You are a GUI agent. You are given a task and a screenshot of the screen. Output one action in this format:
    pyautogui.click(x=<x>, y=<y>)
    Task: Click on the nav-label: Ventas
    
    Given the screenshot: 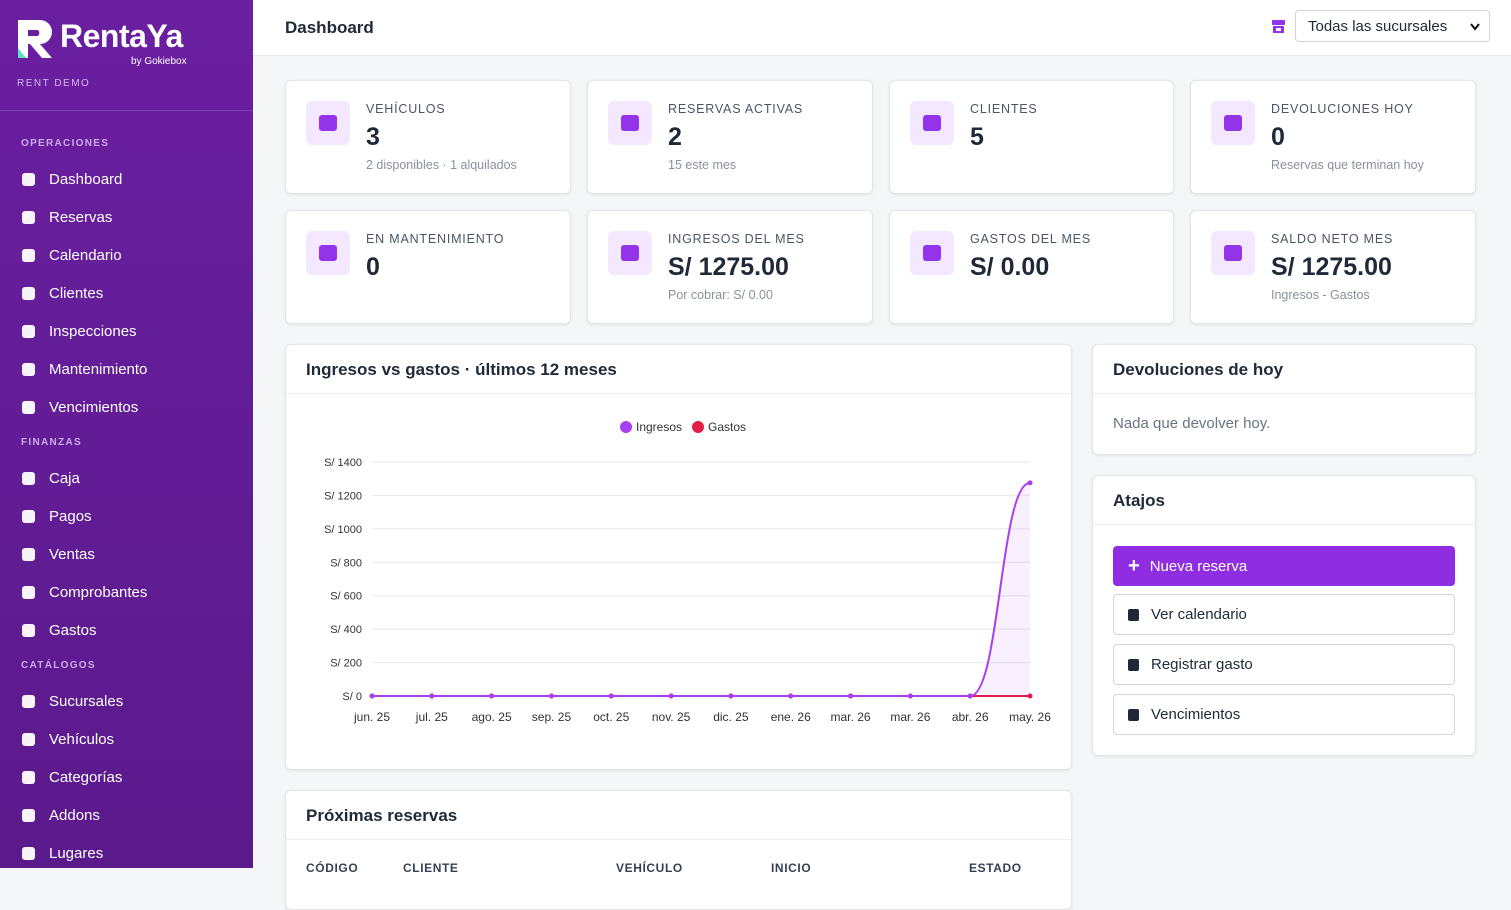 What is the action you would take?
    pyautogui.click(x=72, y=554)
    